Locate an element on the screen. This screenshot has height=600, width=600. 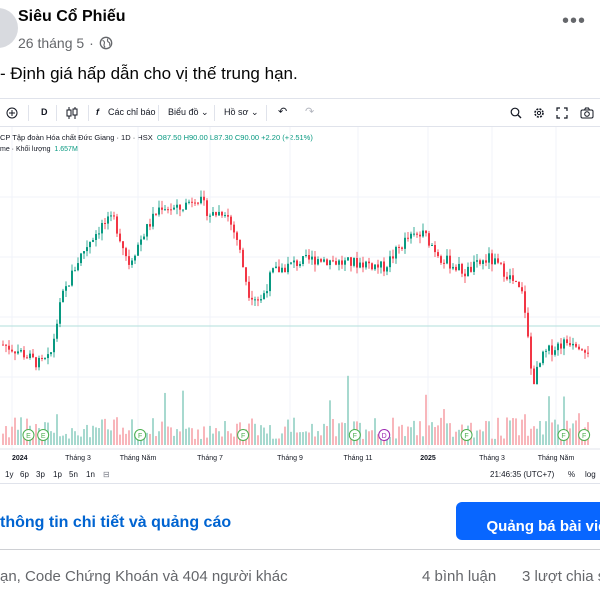
range-3p: 3p is located at coordinates (40, 474).